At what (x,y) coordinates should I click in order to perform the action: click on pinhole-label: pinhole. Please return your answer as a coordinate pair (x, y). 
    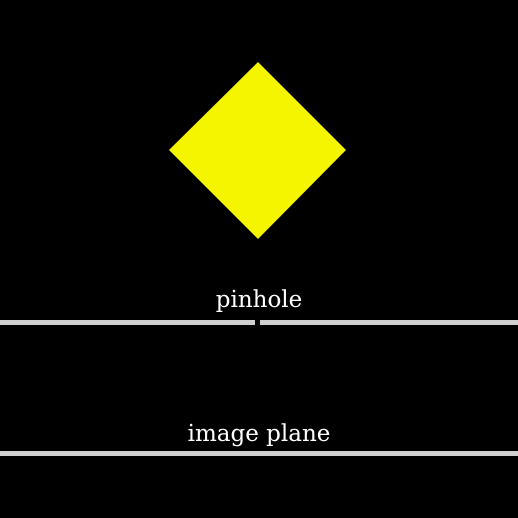
    Looking at the image, I should click on (259, 300).